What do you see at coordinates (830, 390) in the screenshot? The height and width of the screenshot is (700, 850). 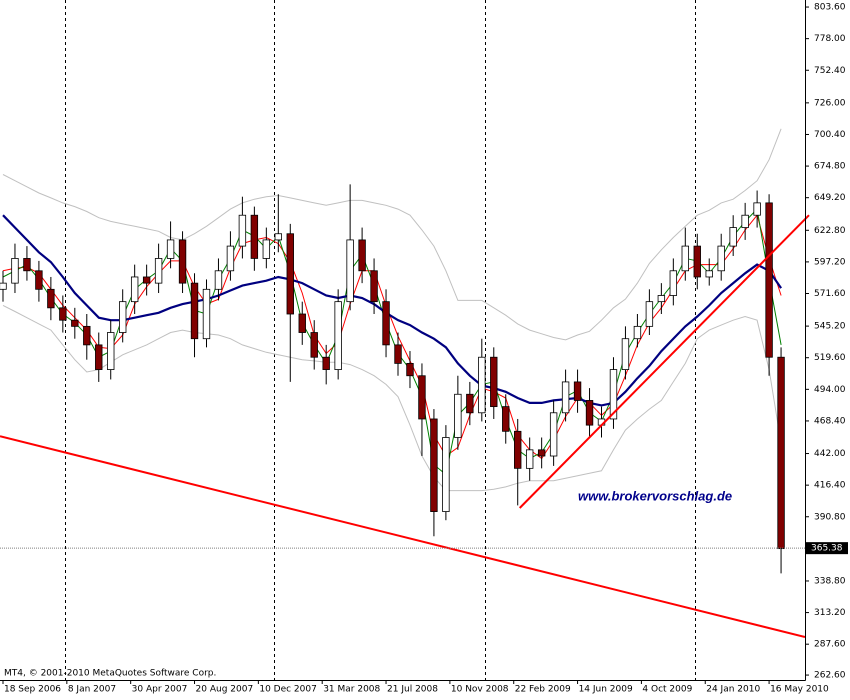 I see `y-tick-label: 494.00` at bounding box center [830, 390].